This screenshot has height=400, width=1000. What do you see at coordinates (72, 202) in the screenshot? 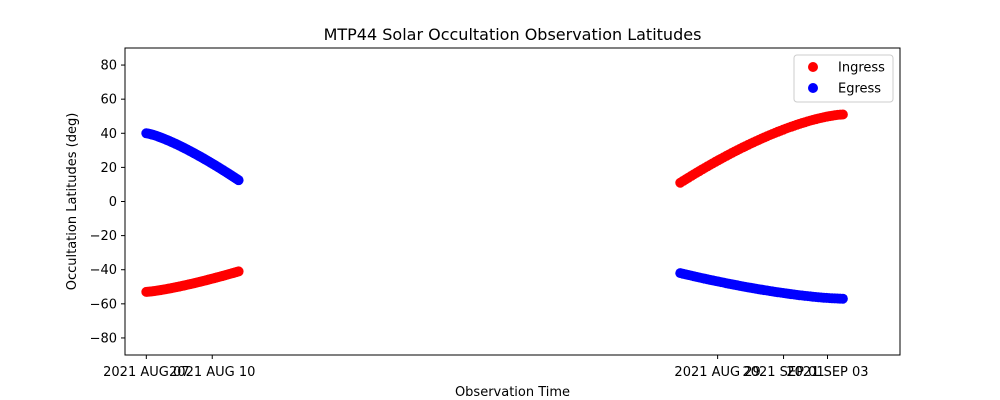
I see `y-axis-title: Occultation Latitudes (deg)` at bounding box center [72, 202].